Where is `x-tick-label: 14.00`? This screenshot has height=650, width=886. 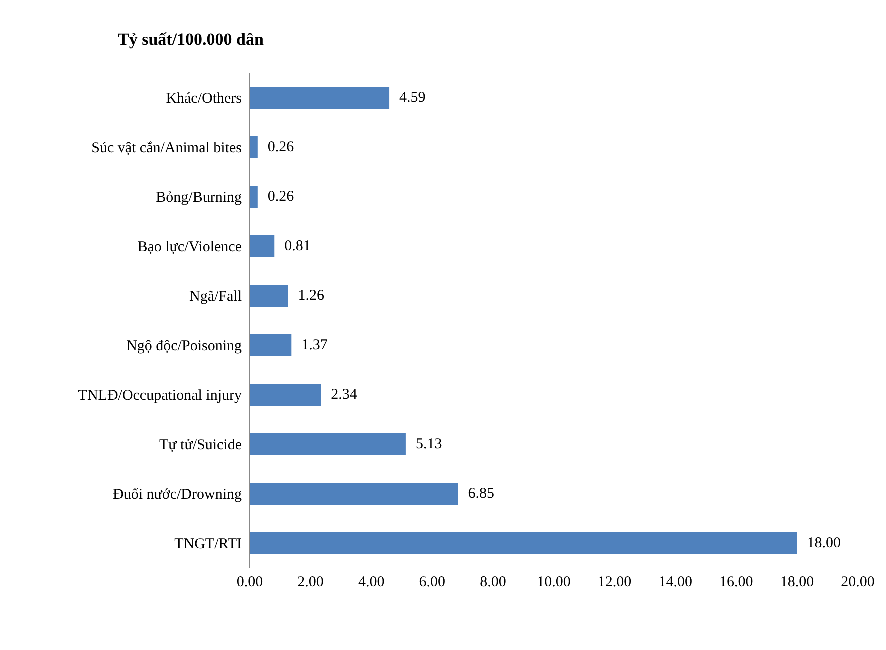 x-tick-label: 14.00 is located at coordinates (675, 582).